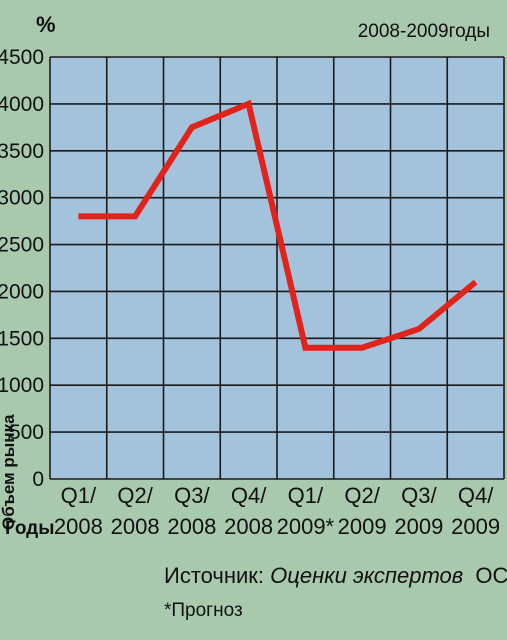 This screenshot has height=640, width=507. Describe the element at coordinates (22, 198) in the screenshot. I see `y-tick-label: 3000` at that location.